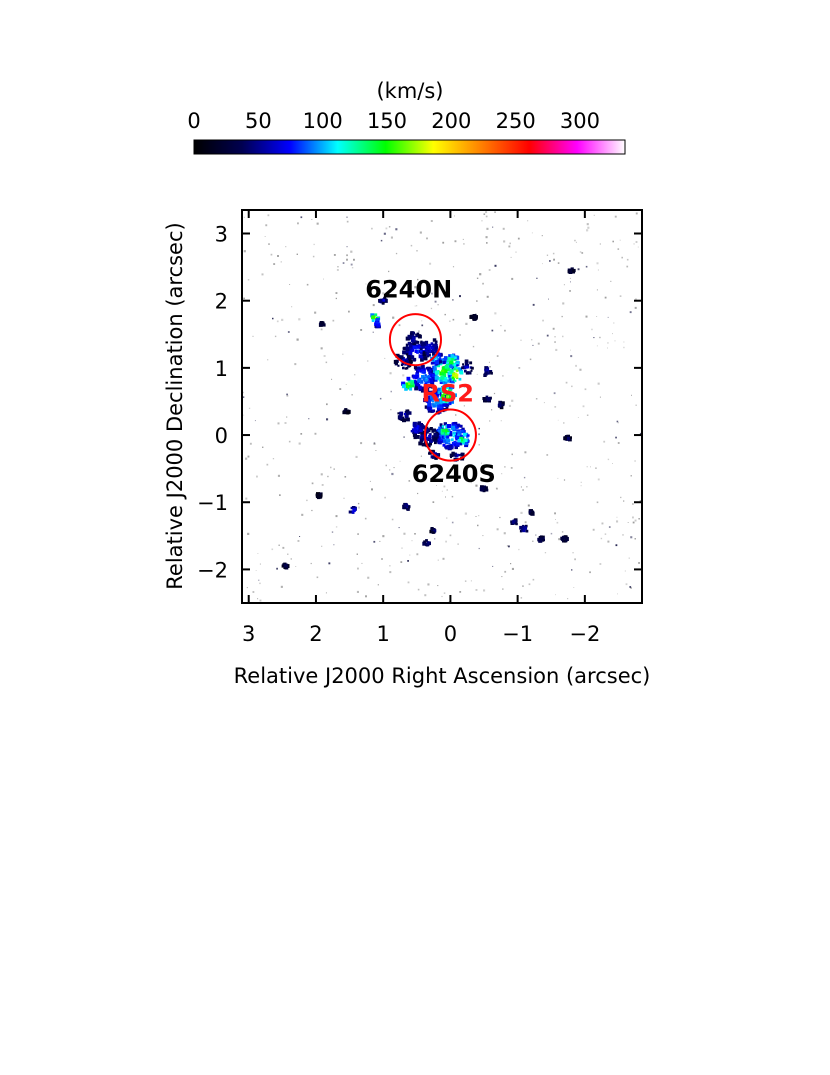  What do you see at coordinates (517, 634) in the screenshot?
I see `x-tick-label: −1` at bounding box center [517, 634].